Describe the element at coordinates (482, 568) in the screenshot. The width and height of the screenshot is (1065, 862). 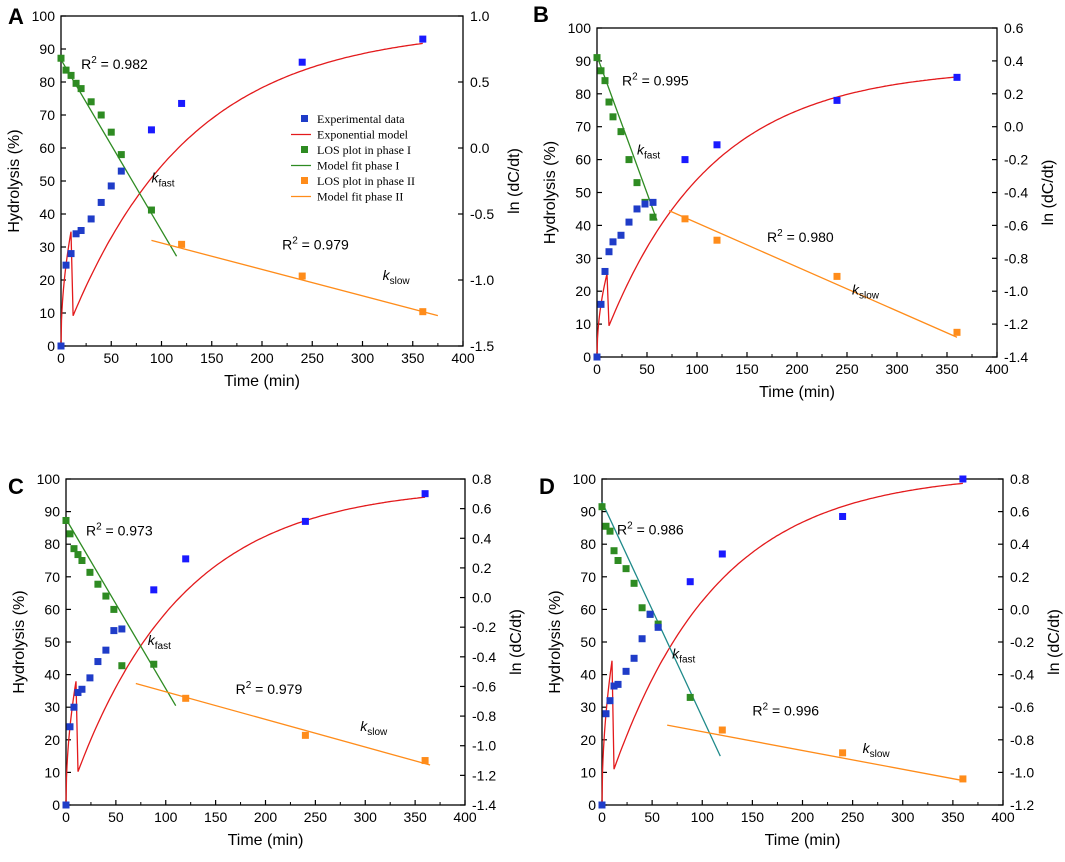
I see `y2-tick-label: 0.2` at that location.